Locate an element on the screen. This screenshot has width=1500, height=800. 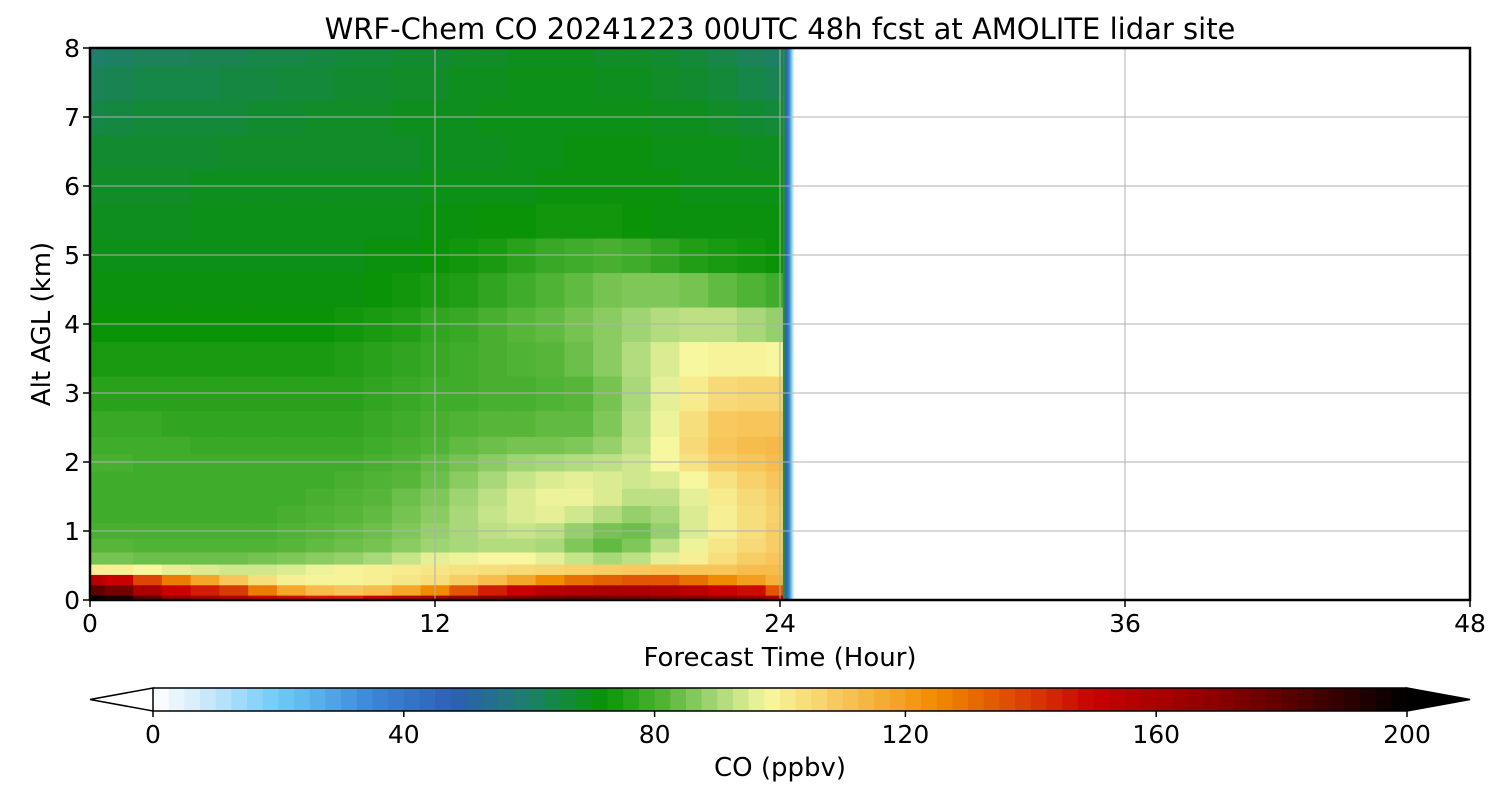
y-tick-label: 3 is located at coordinates (72, 393).